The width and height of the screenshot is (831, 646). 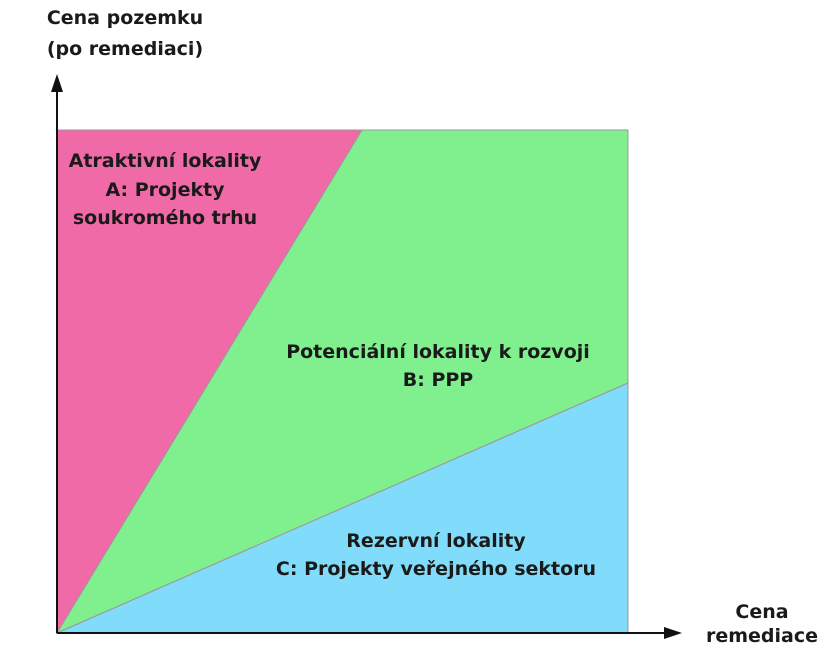 I want to click on region-label: soukromého trhu, so click(x=165, y=218).